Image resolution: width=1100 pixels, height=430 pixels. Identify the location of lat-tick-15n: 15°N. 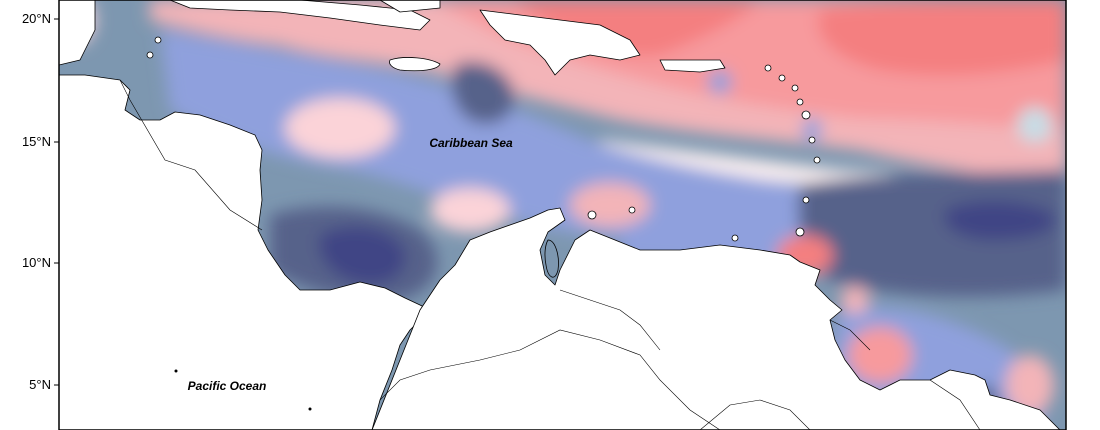
(36, 141).